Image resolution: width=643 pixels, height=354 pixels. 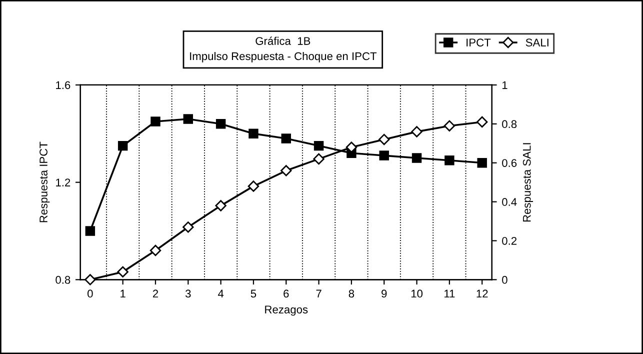 What do you see at coordinates (417, 294) in the screenshot?
I see `x-tick-label: 10` at bounding box center [417, 294].